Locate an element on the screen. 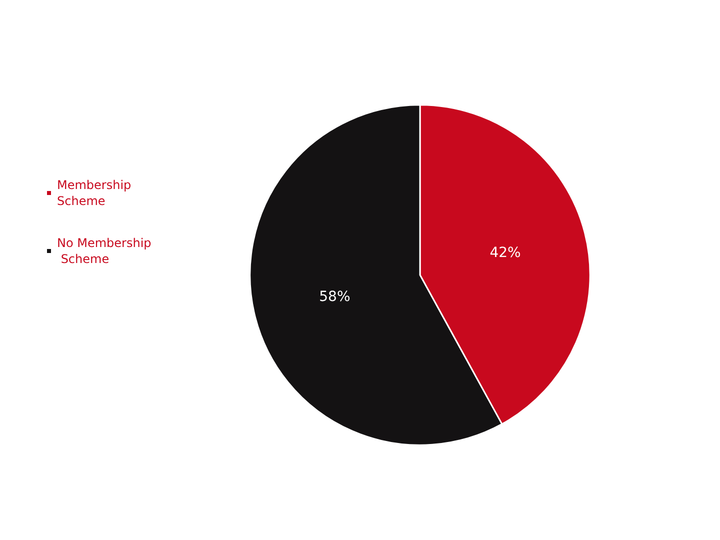 The width and height of the screenshot is (720, 540). data-label: 58% is located at coordinates (334, 296).